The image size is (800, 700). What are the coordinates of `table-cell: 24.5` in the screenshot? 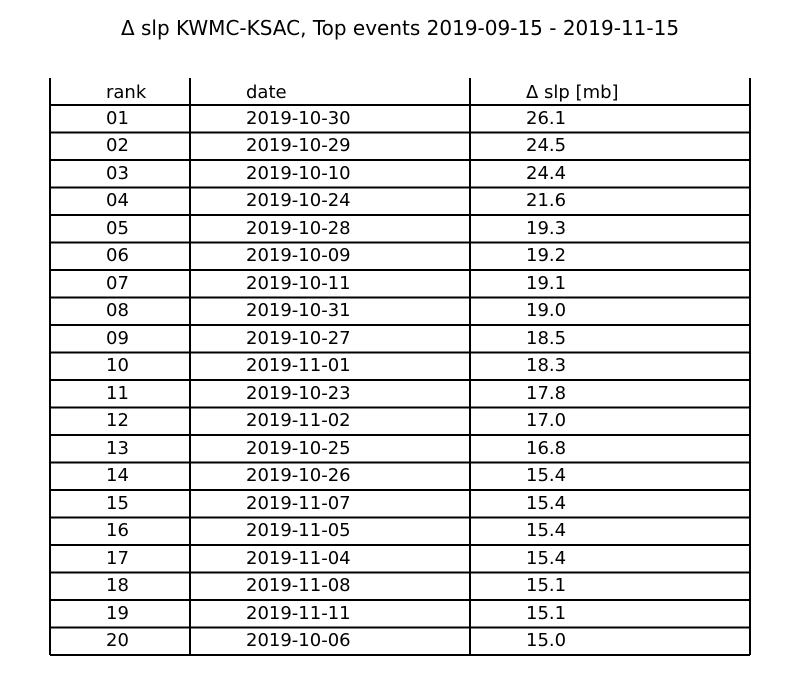 It's located at (546, 146).